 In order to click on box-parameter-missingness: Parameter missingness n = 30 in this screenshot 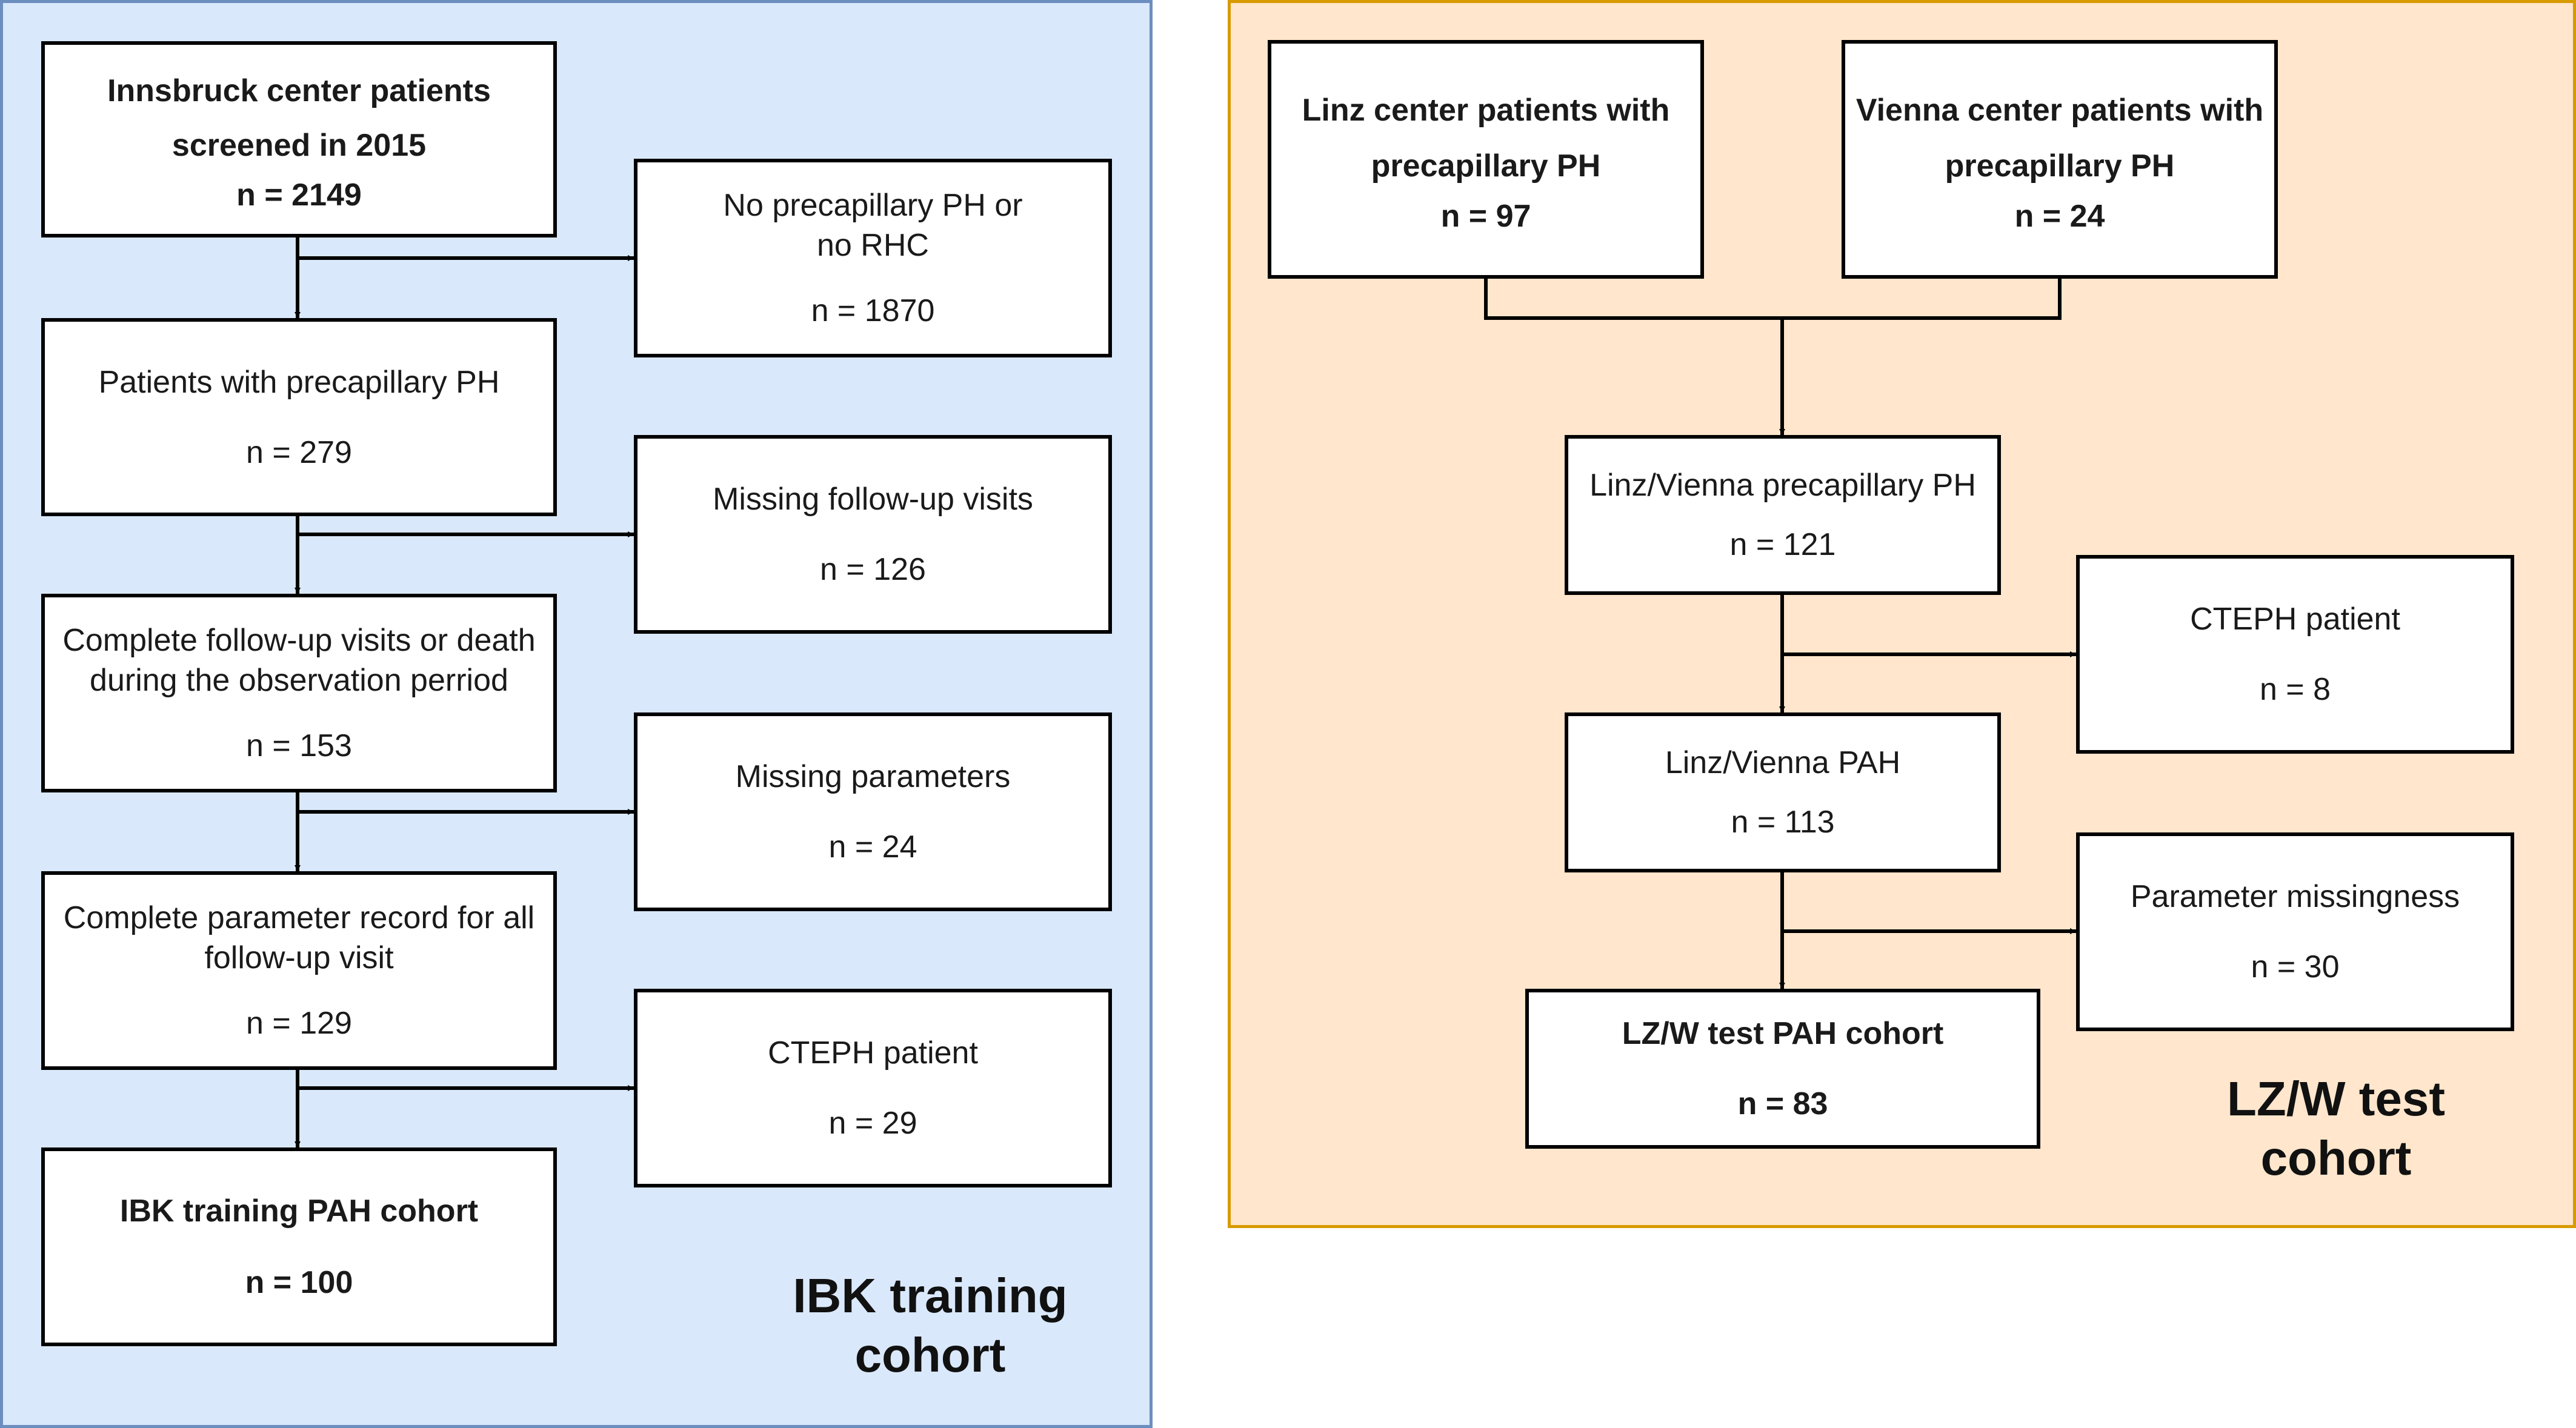, I will do `click(2295, 932)`.